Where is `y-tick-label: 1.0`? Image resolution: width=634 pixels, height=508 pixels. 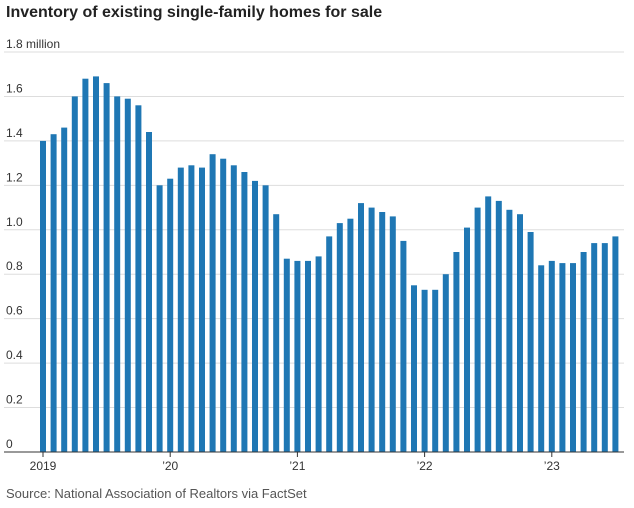 y-tick-label: 1.0 is located at coordinates (14, 222).